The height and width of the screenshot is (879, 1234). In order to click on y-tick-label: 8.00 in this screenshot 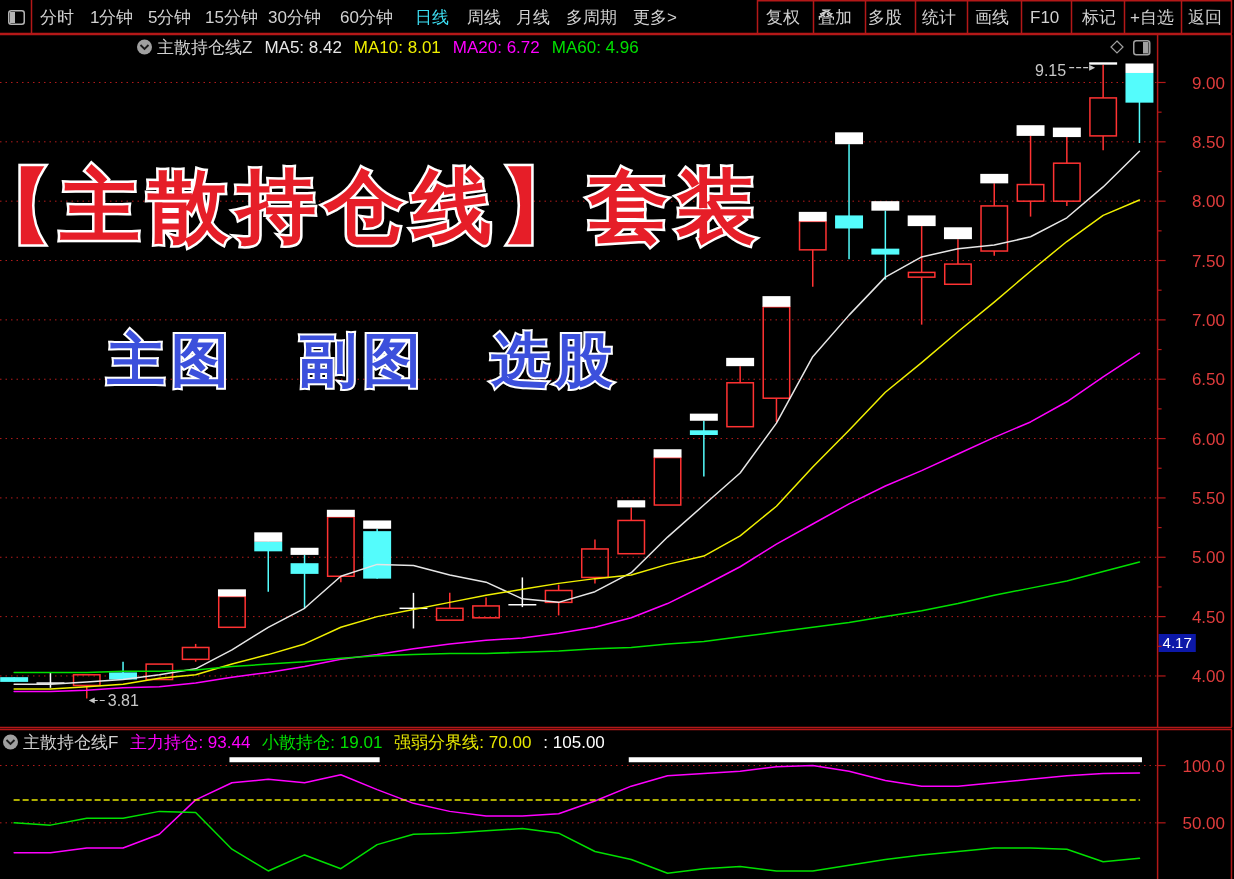, I will do `click(1208, 202)`.